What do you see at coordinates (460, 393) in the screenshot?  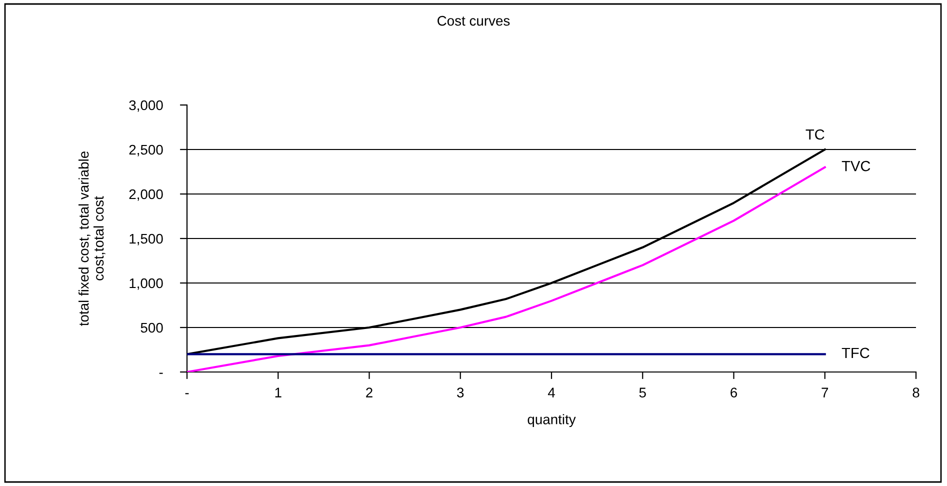 I see `x-tick-label: 3` at bounding box center [460, 393].